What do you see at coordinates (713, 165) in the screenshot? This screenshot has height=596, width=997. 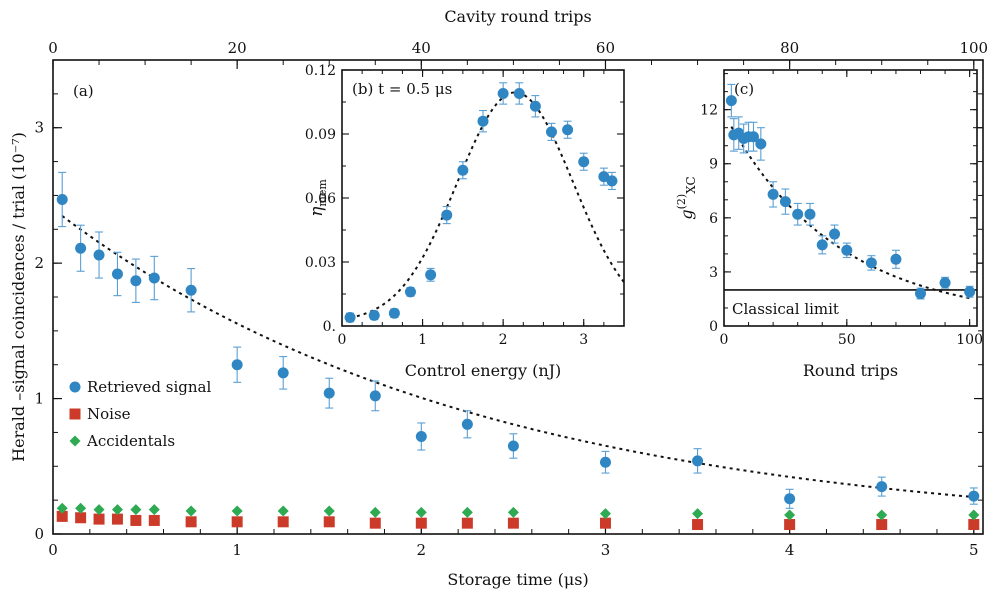 I see `y-tick-label: 9` at bounding box center [713, 165].